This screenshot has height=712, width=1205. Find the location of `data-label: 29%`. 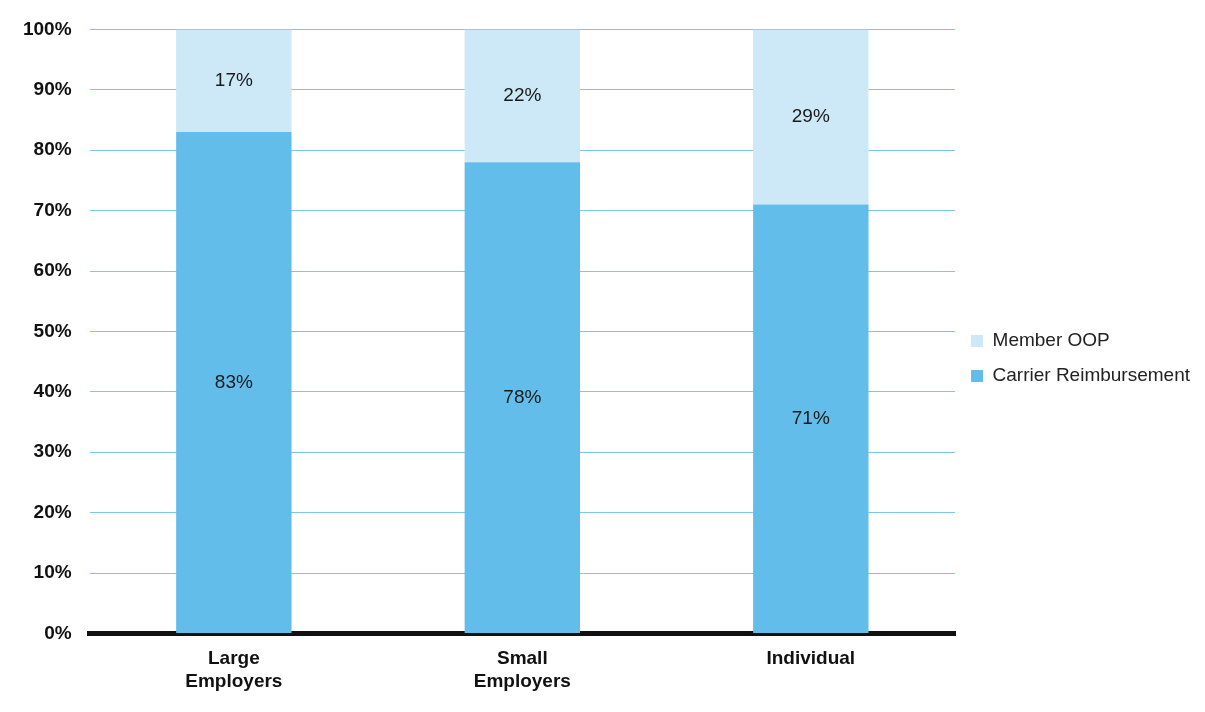

data-label: 29% is located at coordinates (810, 116).